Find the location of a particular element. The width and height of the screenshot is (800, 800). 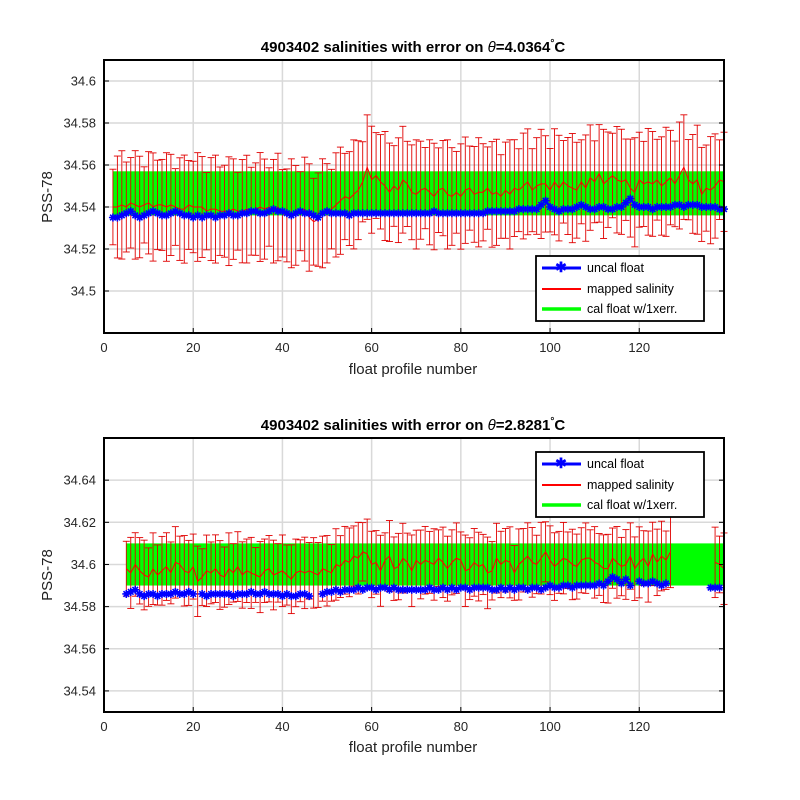

y-tick-label: 34.58 is located at coordinates (79, 606).